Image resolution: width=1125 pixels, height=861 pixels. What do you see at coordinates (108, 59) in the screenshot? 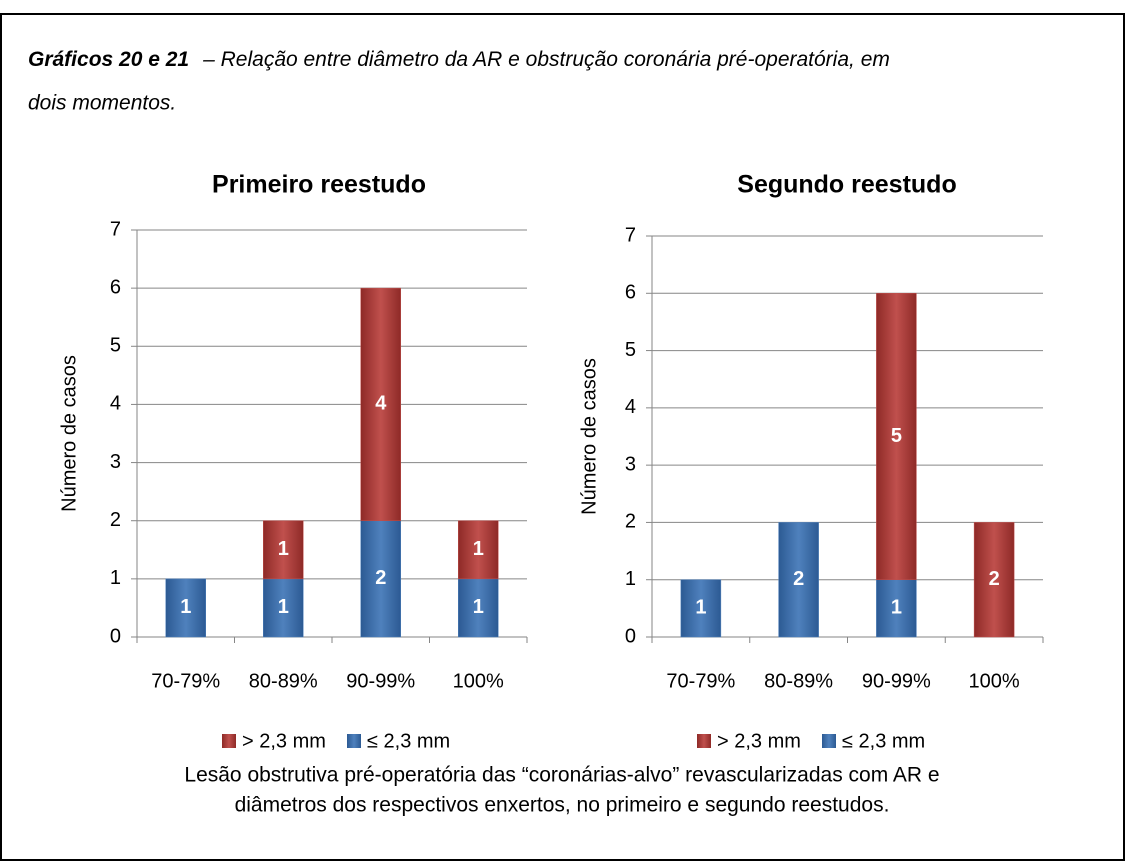
I see `caption-label: Gráficos 20 e 21` at bounding box center [108, 59].